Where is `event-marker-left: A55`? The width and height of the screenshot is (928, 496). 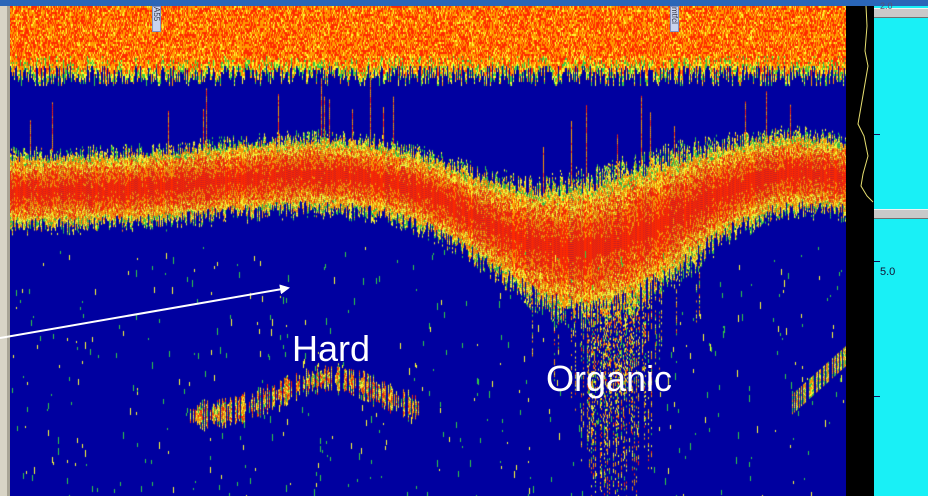
event-marker-left: A55 is located at coordinates (156, 19).